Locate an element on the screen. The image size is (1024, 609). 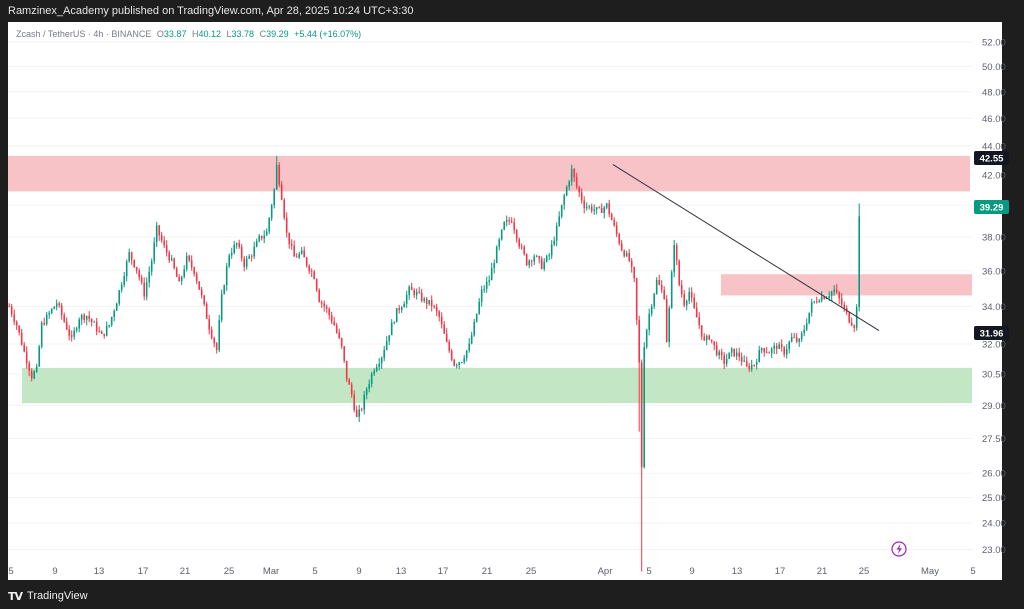
x-tick-label: 13 is located at coordinates (99, 571).